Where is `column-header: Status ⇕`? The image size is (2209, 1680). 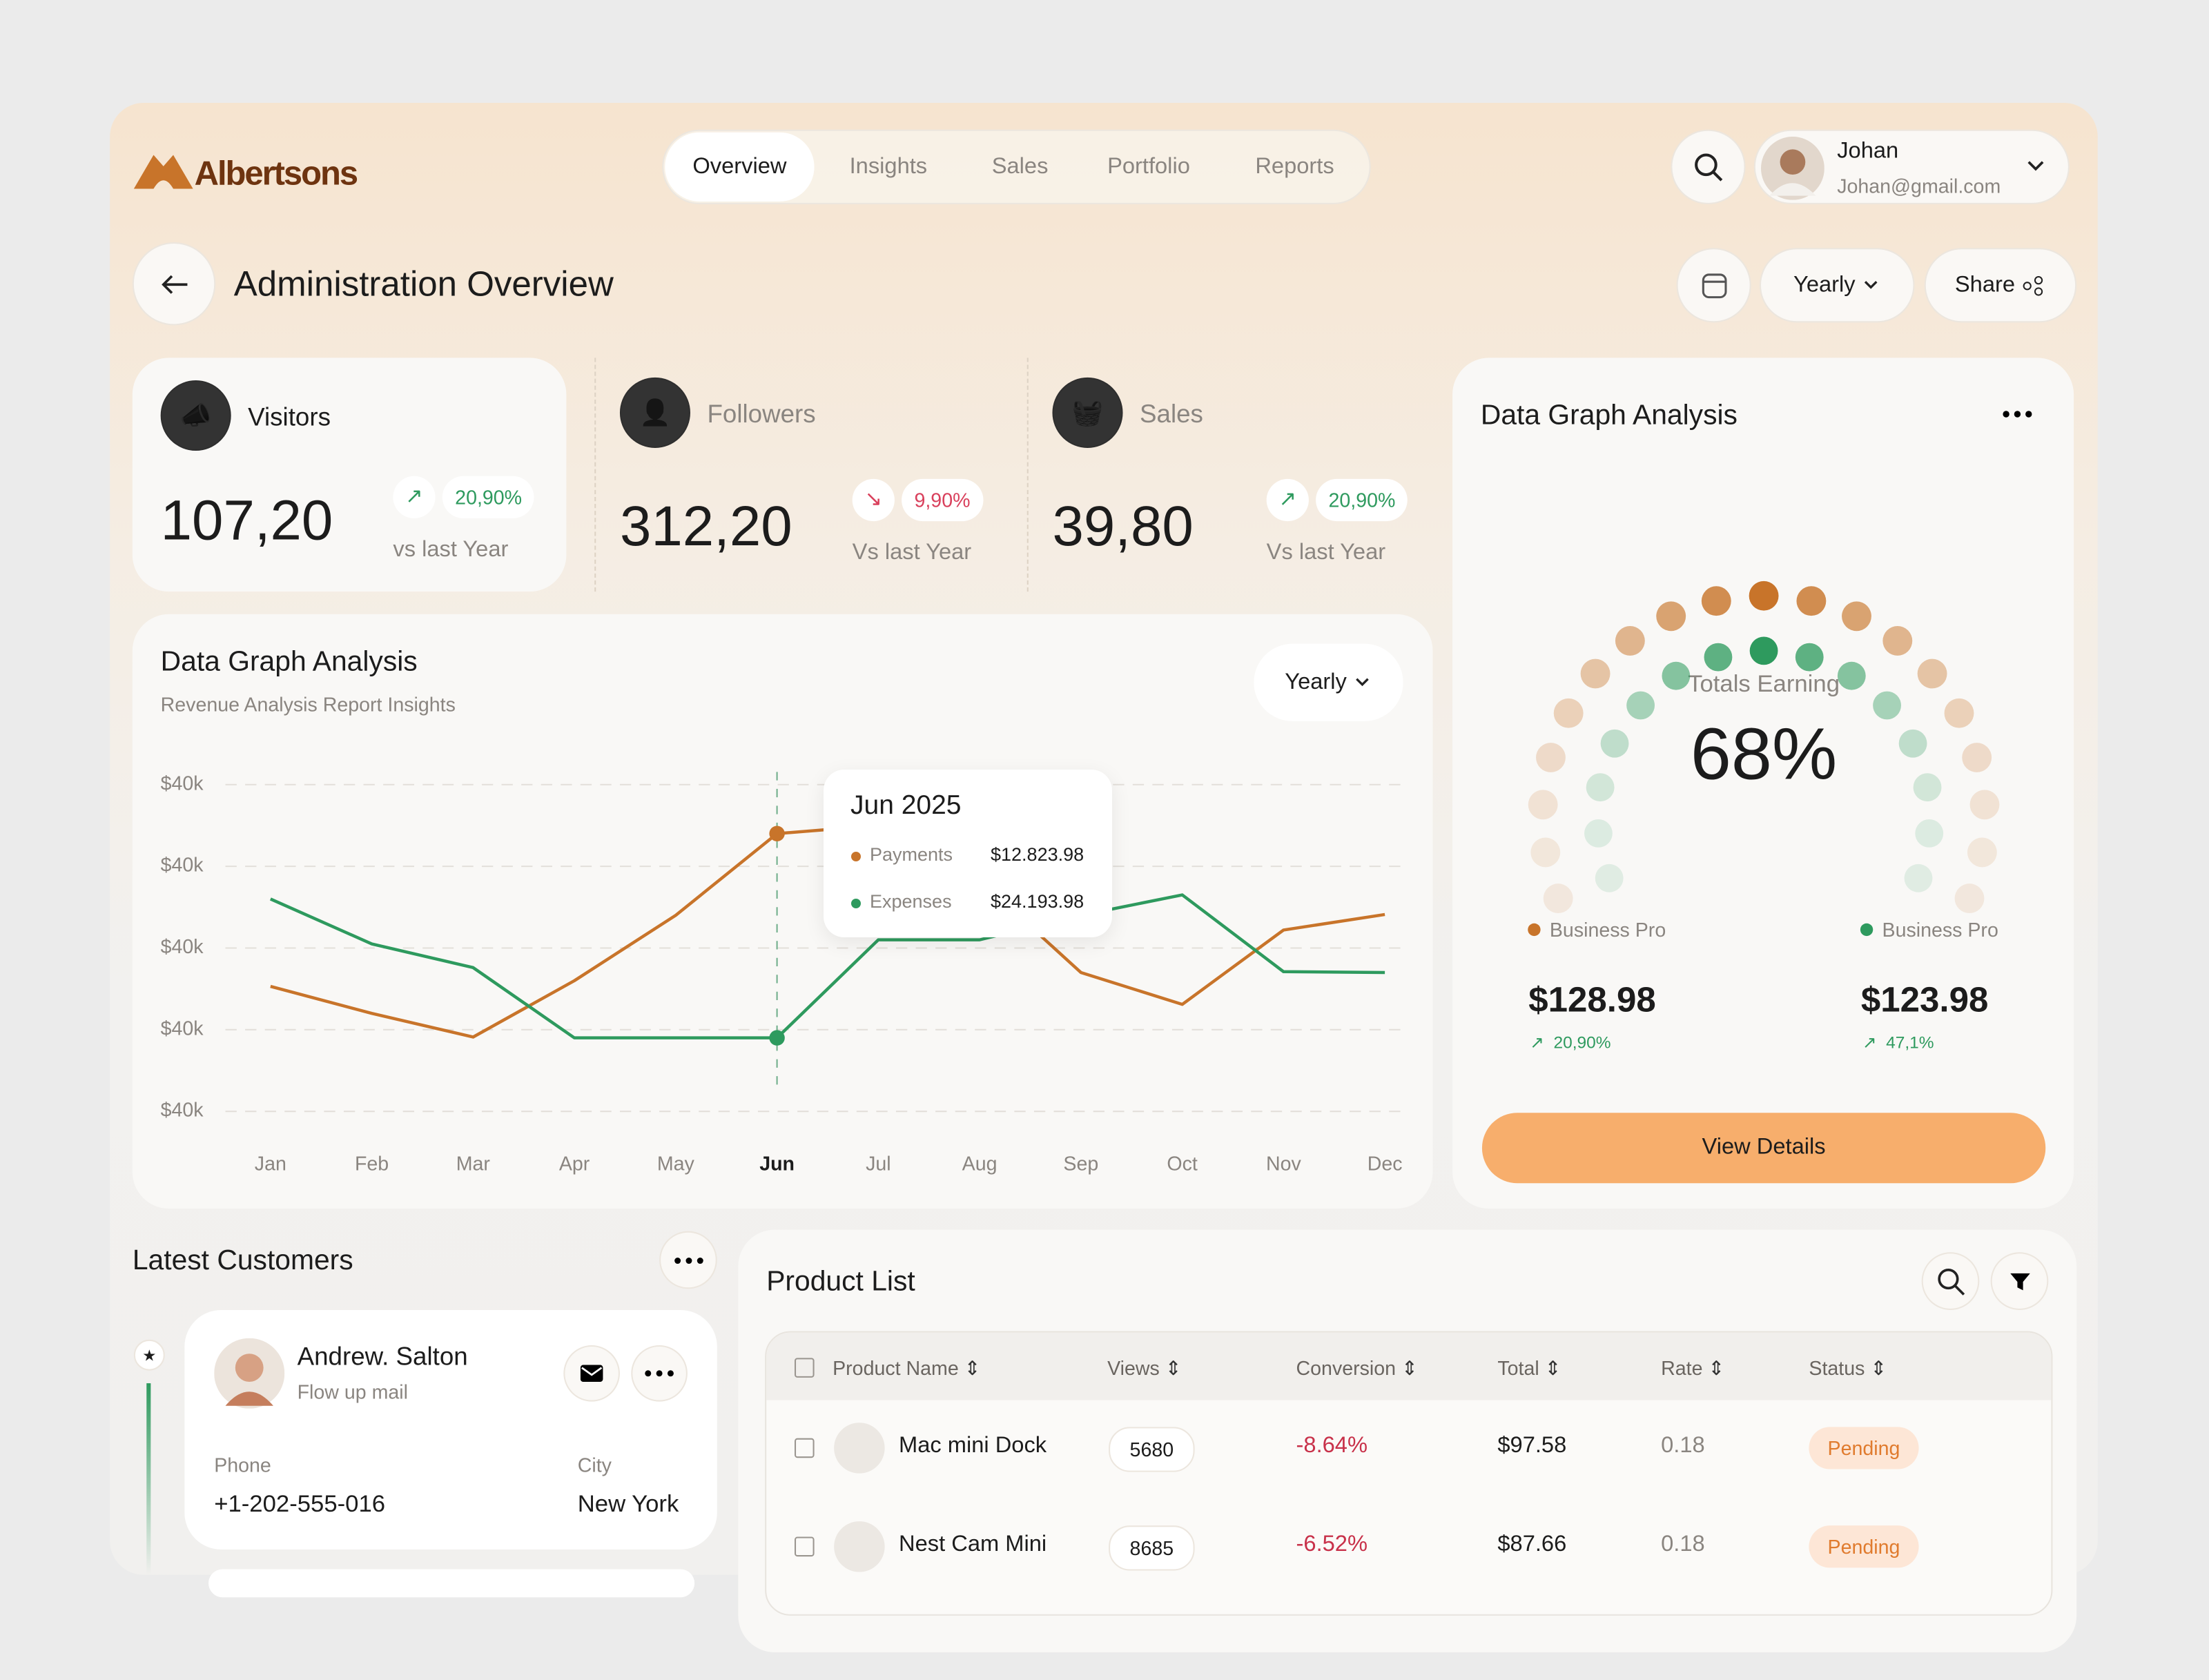 column-header: Status ⇕ is located at coordinates (1848, 1367).